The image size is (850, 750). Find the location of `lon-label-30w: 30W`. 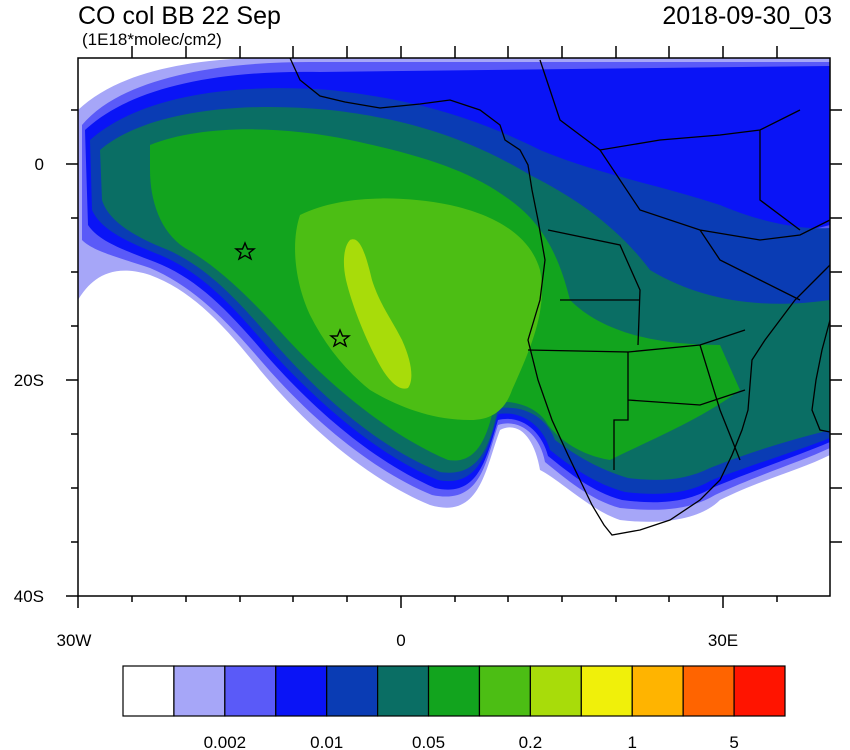

lon-label-30w: 30W is located at coordinates (74, 640).